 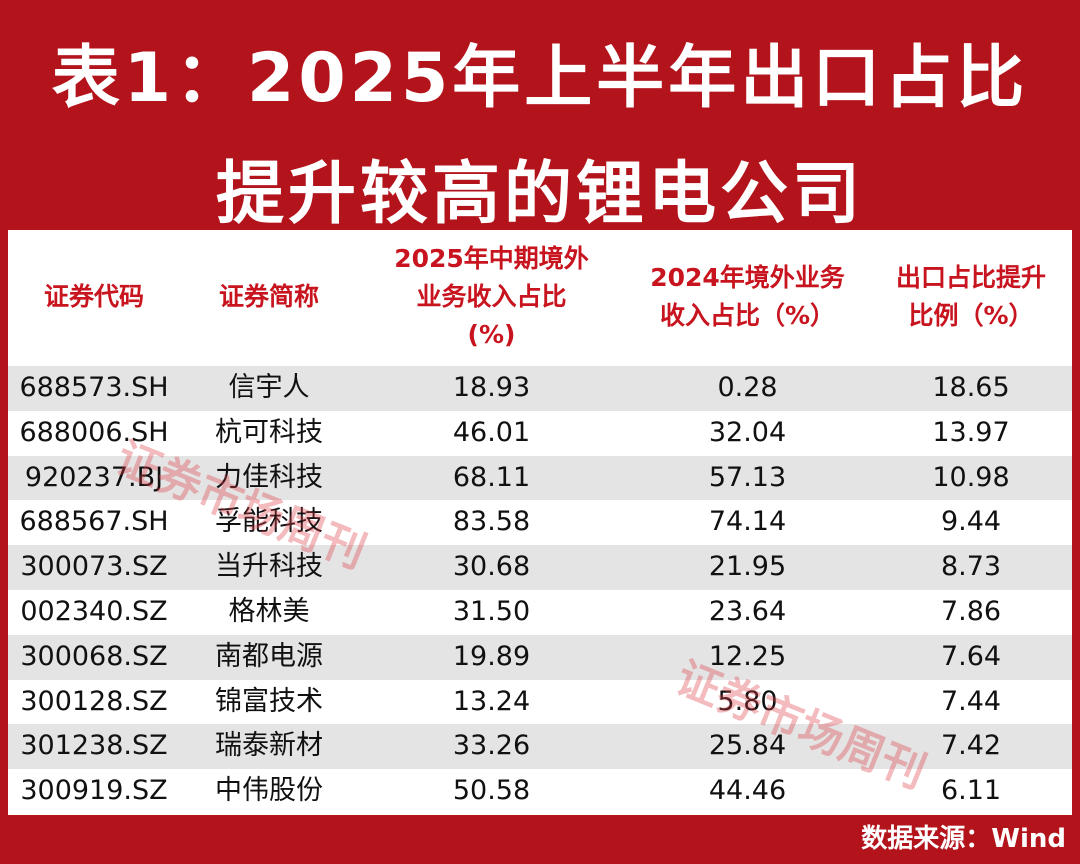 I want to click on table-row: 300128.SZ 锦富技术 13.24 5.80 7.44, so click(x=540, y=702).